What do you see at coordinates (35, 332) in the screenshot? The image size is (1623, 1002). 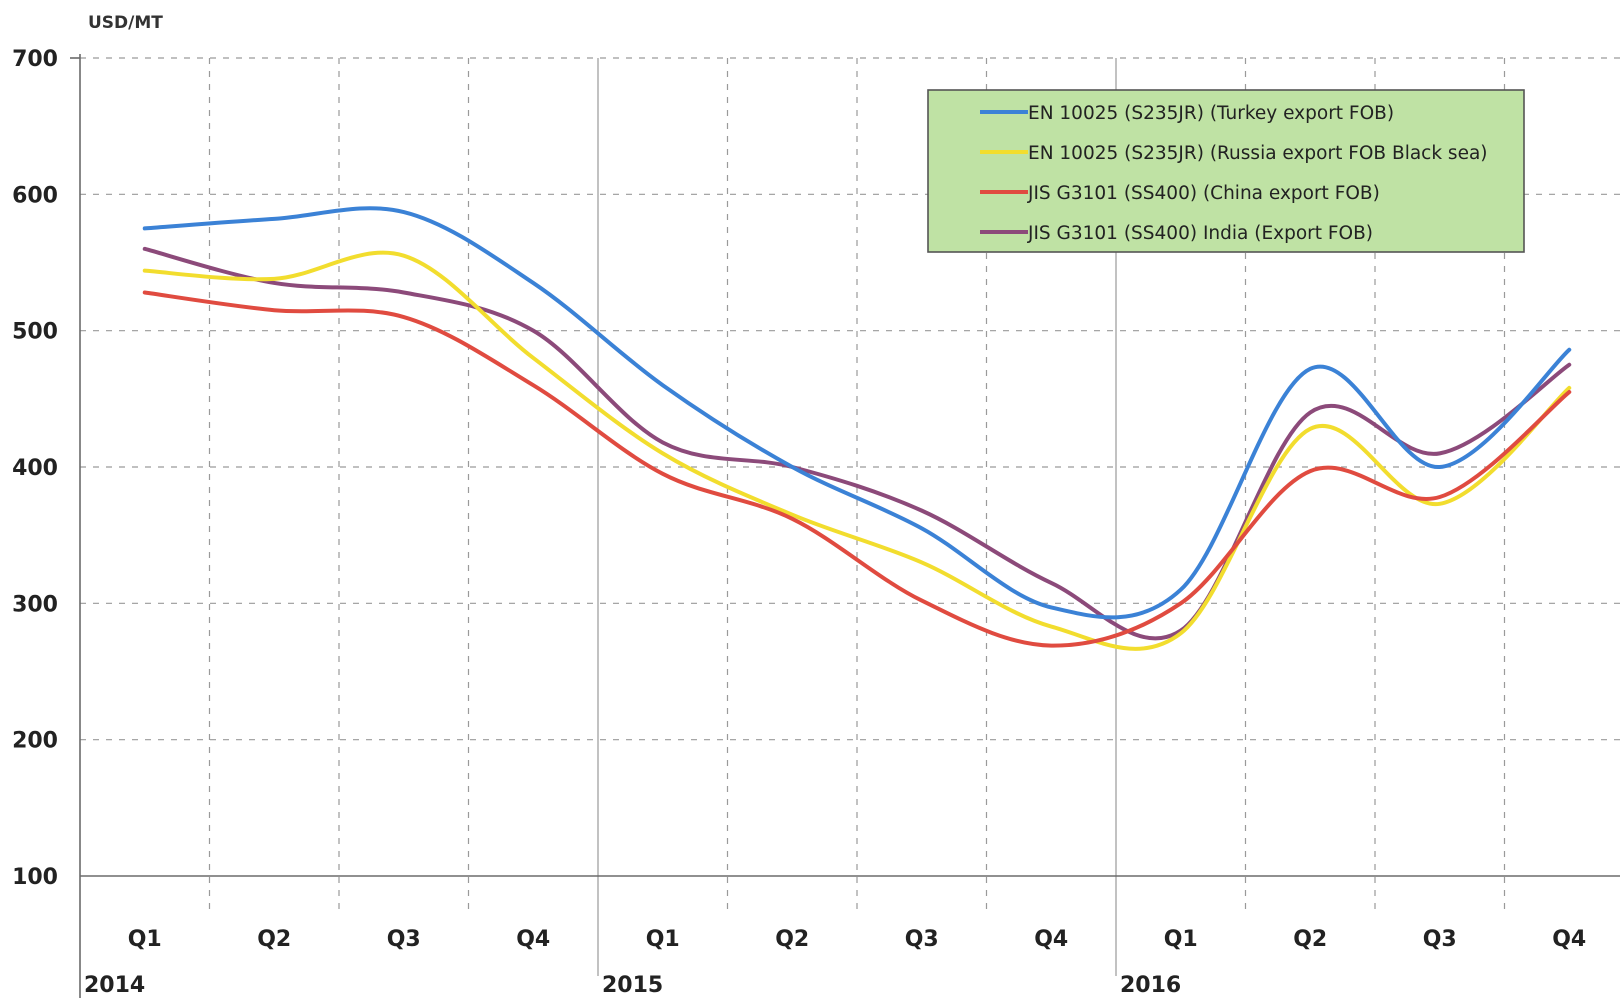 I see `y-tick-label: 500` at bounding box center [35, 332].